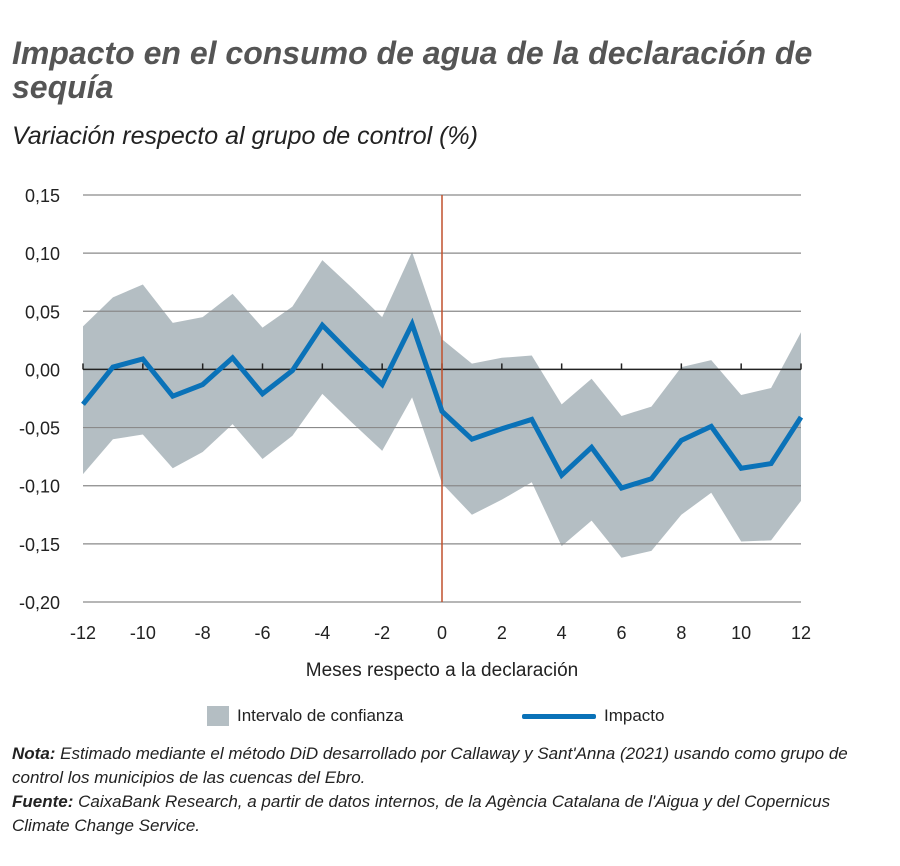 The image size is (900, 866). Describe the element at coordinates (442, 633) in the screenshot. I see `x-tick-label: 0` at that location.